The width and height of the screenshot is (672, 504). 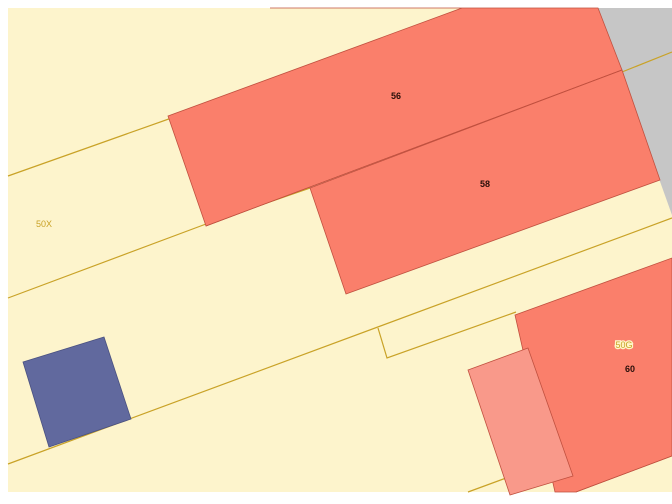 What do you see at coordinates (630, 369) in the screenshot?
I see `building-label-60: 60` at bounding box center [630, 369].